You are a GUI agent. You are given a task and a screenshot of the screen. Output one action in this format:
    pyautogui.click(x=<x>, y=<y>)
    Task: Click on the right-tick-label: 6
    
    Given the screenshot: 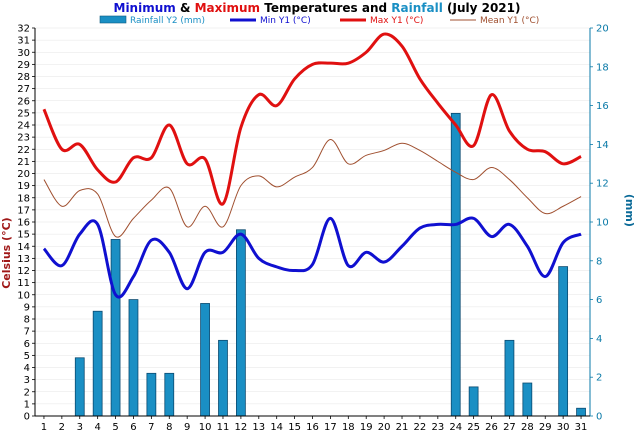 What is the action you would take?
    pyautogui.click(x=599, y=300)
    